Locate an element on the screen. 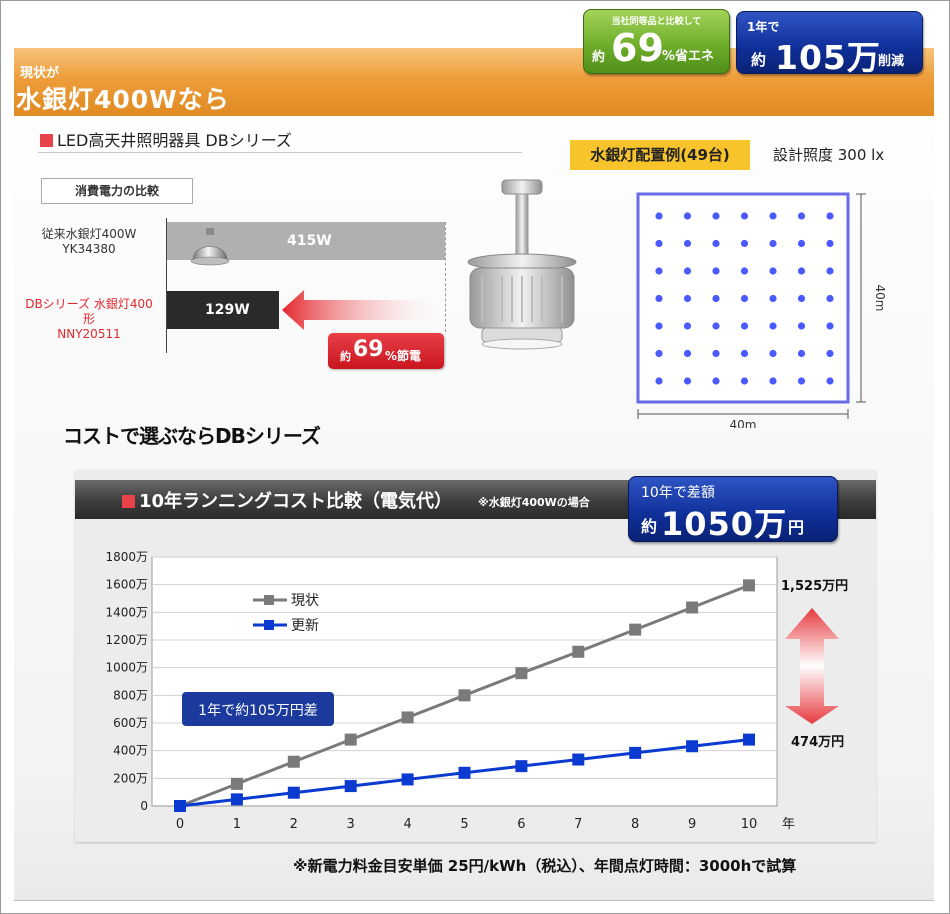 The image size is (950, 914). badge-unit: 削減 is located at coordinates (891, 61).